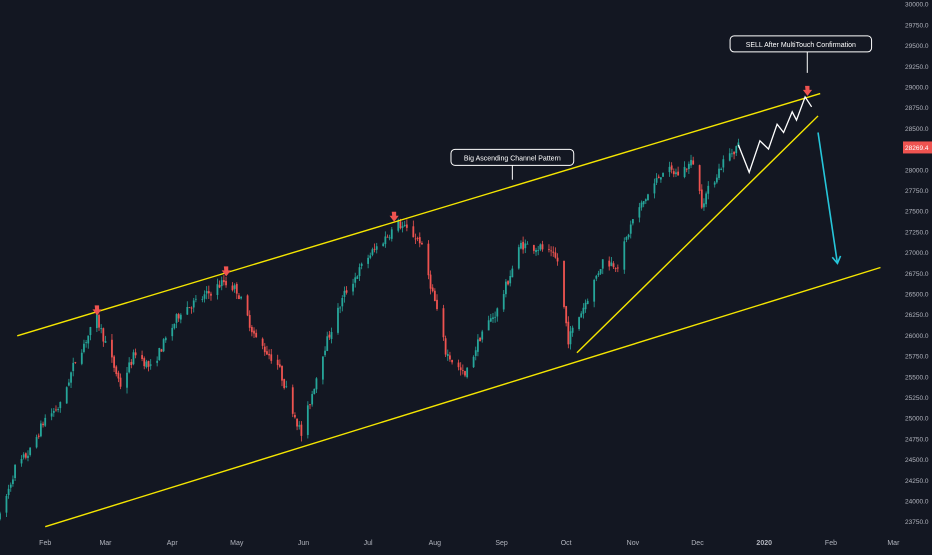 Image resolution: width=932 pixels, height=555 pixels. Describe the element at coordinates (917, 253) in the screenshot. I see `y-tick-label: 27000.0` at that location.